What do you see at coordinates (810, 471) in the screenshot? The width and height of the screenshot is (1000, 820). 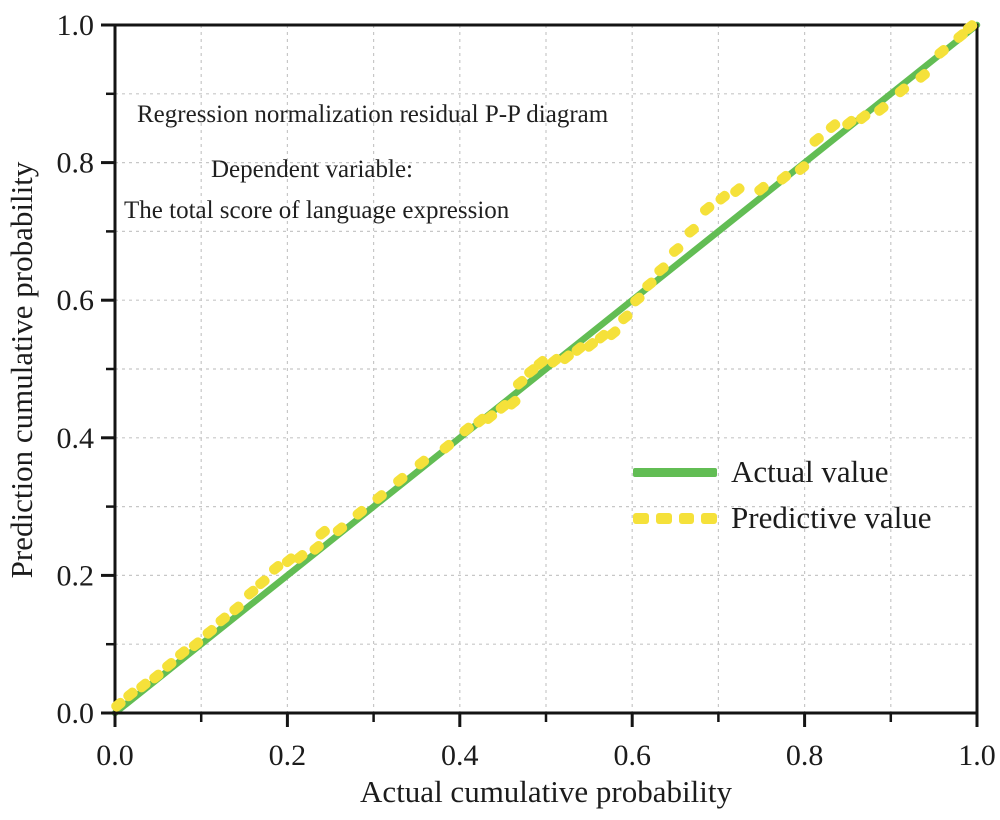 I see `legend-label-actual: Actual value` at bounding box center [810, 471].